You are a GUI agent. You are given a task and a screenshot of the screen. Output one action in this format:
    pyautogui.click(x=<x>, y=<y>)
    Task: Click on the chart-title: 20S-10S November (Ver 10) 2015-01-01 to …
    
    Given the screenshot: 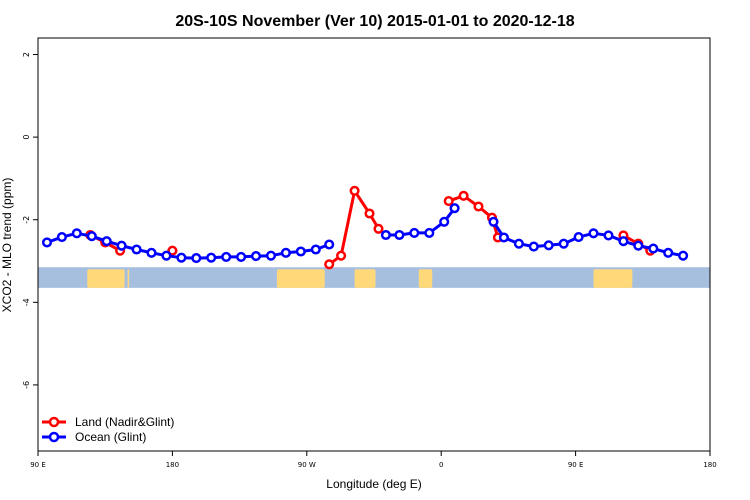 What is the action you would take?
    pyautogui.click(x=374, y=21)
    